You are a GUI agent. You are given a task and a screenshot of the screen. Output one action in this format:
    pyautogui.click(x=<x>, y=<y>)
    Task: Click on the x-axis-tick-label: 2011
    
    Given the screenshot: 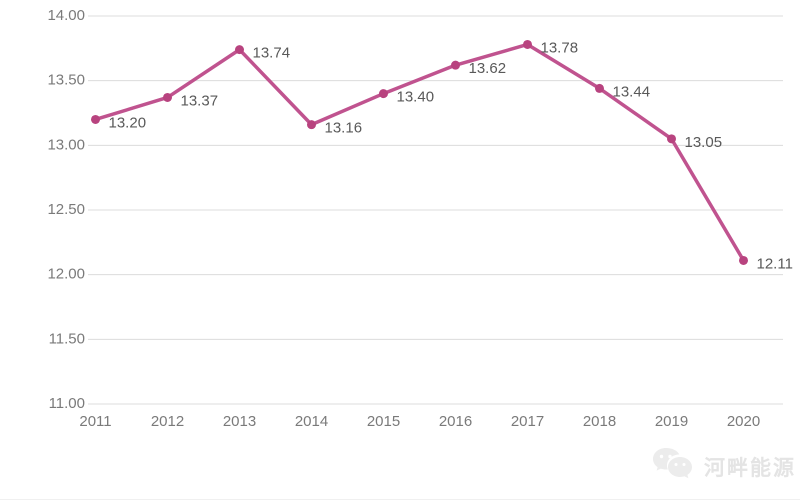 What is the action you would take?
    pyautogui.click(x=95, y=421)
    